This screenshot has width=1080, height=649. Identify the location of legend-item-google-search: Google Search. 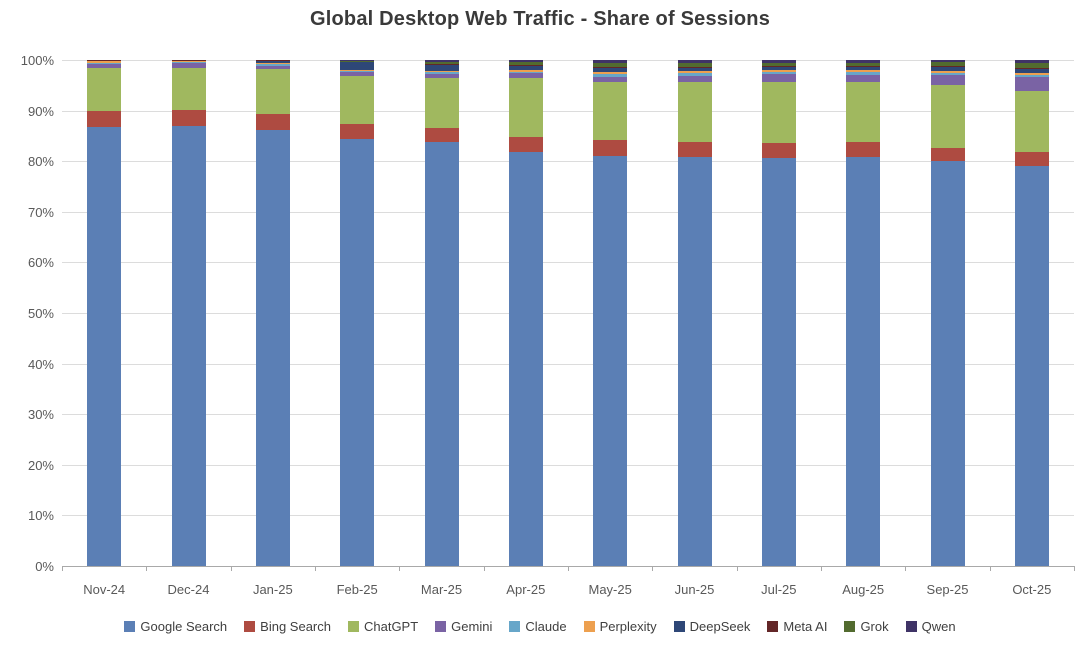
(175, 626).